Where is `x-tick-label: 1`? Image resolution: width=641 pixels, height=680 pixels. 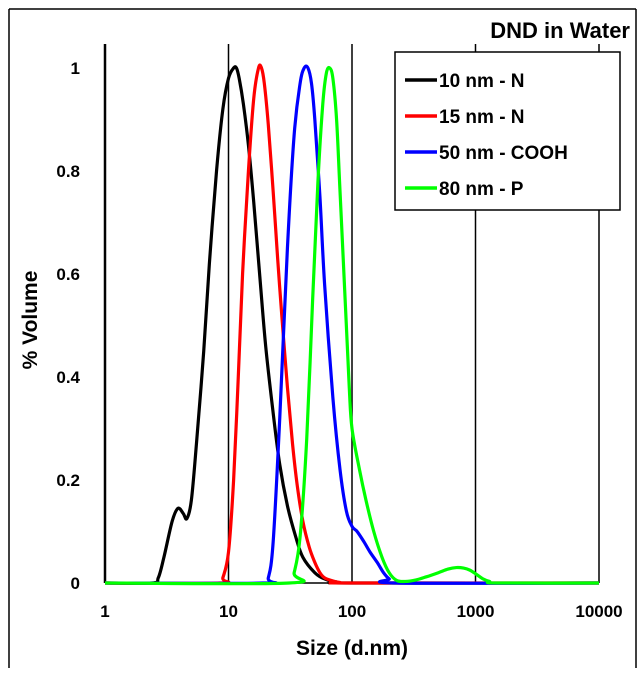 x-tick-label: 1 is located at coordinates (104, 611).